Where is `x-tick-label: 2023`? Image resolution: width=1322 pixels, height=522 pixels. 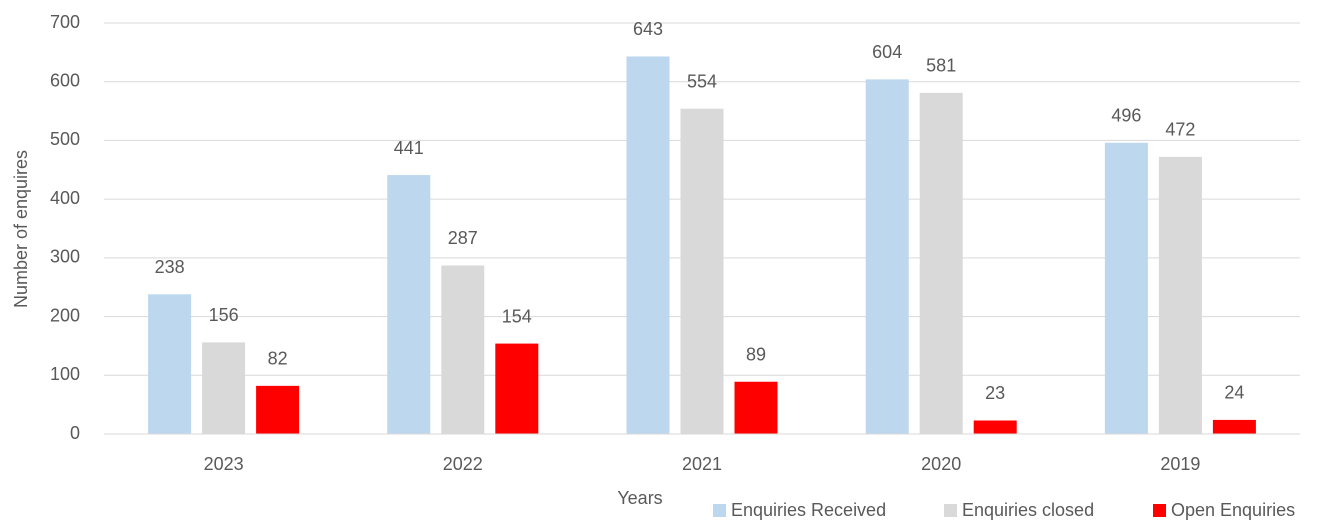 x-tick-label: 2023 is located at coordinates (224, 464).